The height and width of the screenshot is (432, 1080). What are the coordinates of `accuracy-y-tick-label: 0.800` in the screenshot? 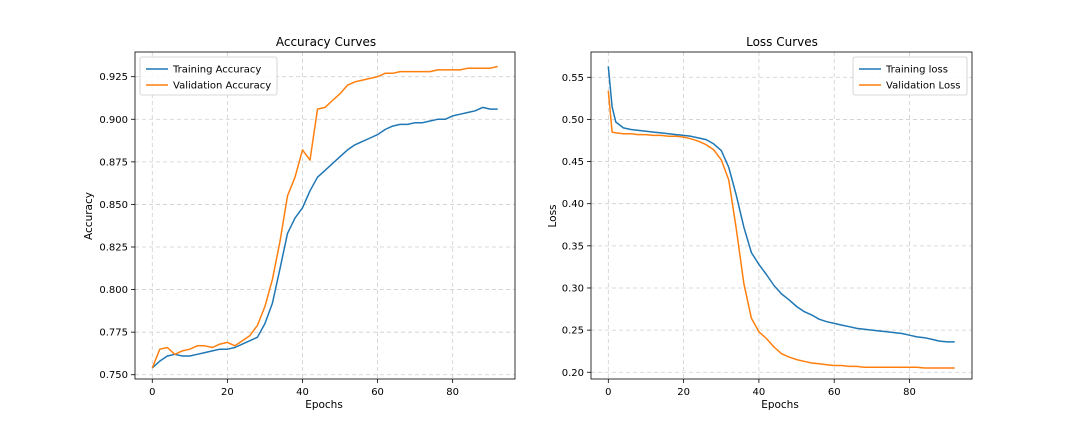 It's located at (113, 290).